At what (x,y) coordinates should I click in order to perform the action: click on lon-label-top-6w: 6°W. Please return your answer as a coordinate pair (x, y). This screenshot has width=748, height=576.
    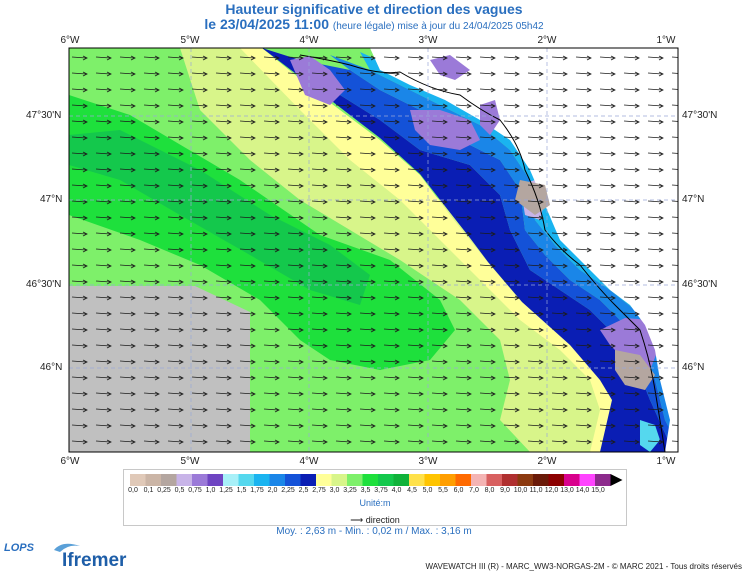
    Looking at the image, I should click on (70, 40).